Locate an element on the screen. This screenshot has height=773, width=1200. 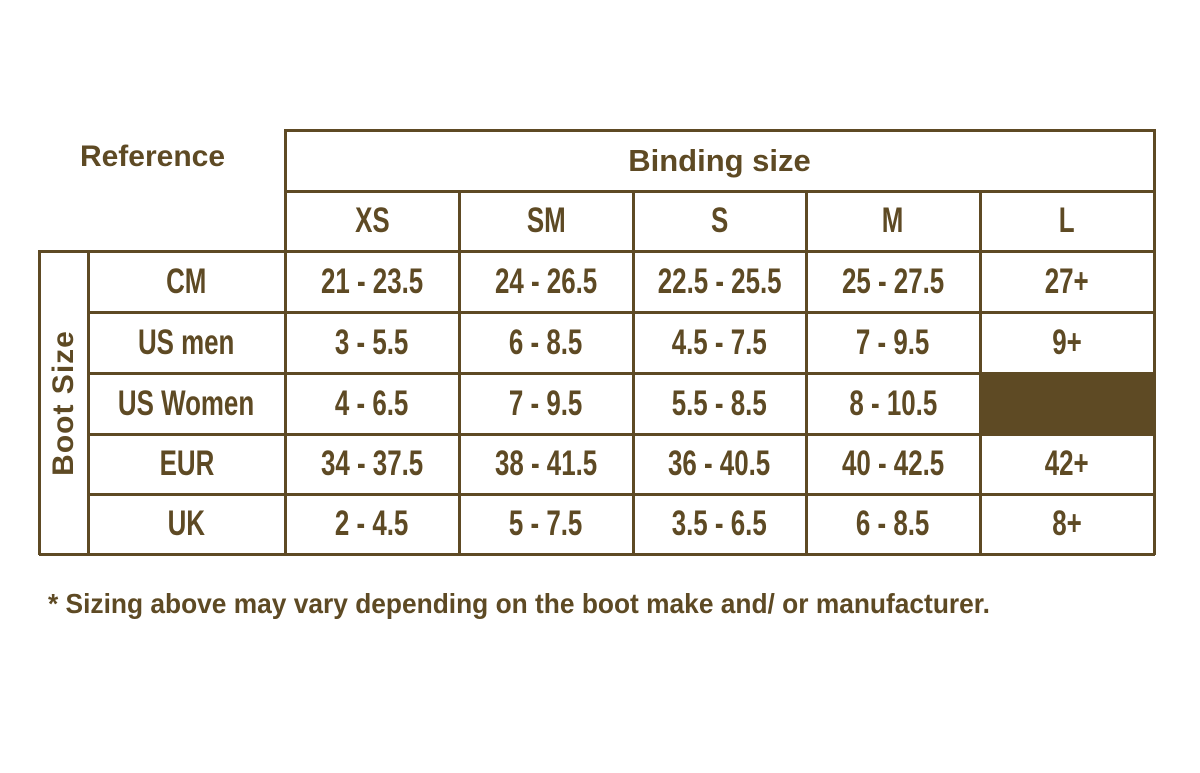
binding-size-heading: Binding size is located at coordinates (719, 160).